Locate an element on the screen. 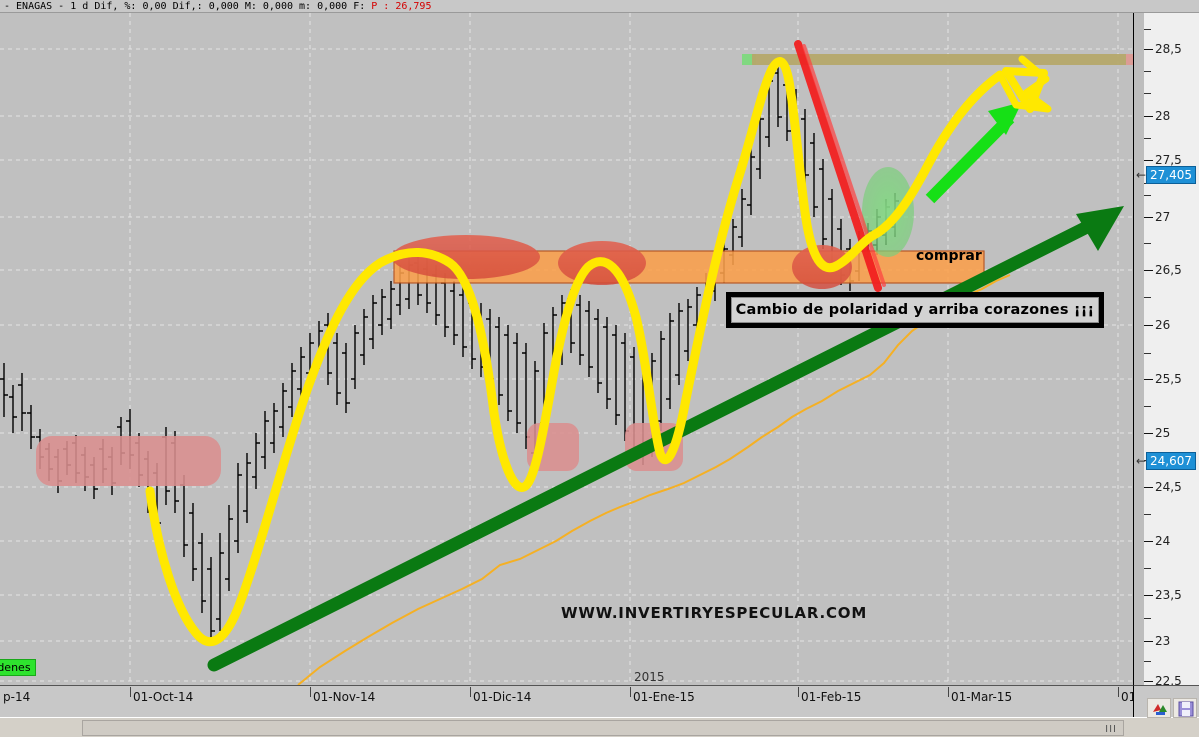 The height and width of the screenshot is (737, 1199). price-axis-band is located at coordinates (1139, 349).